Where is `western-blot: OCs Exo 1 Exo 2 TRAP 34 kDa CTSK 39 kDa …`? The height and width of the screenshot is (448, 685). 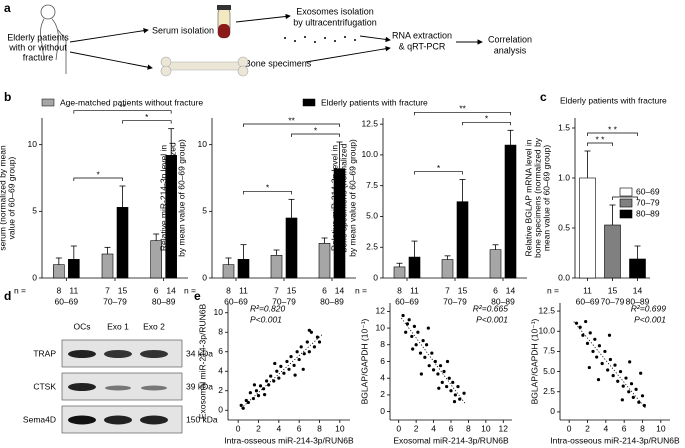 western-blot: OCs Exo 1 Exo 2 TRAP 34 kDa CTSK 39 kDa … is located at coordinates (120, 377).